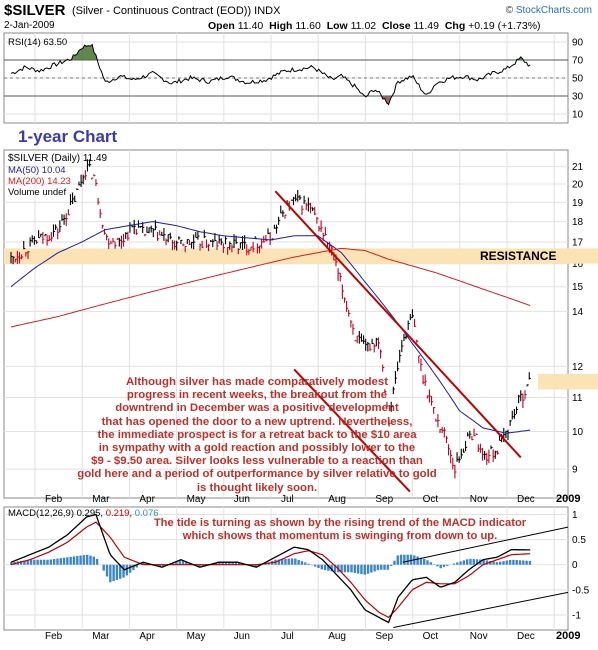  I want to click on x-tick-label: May, so click(196, 499).